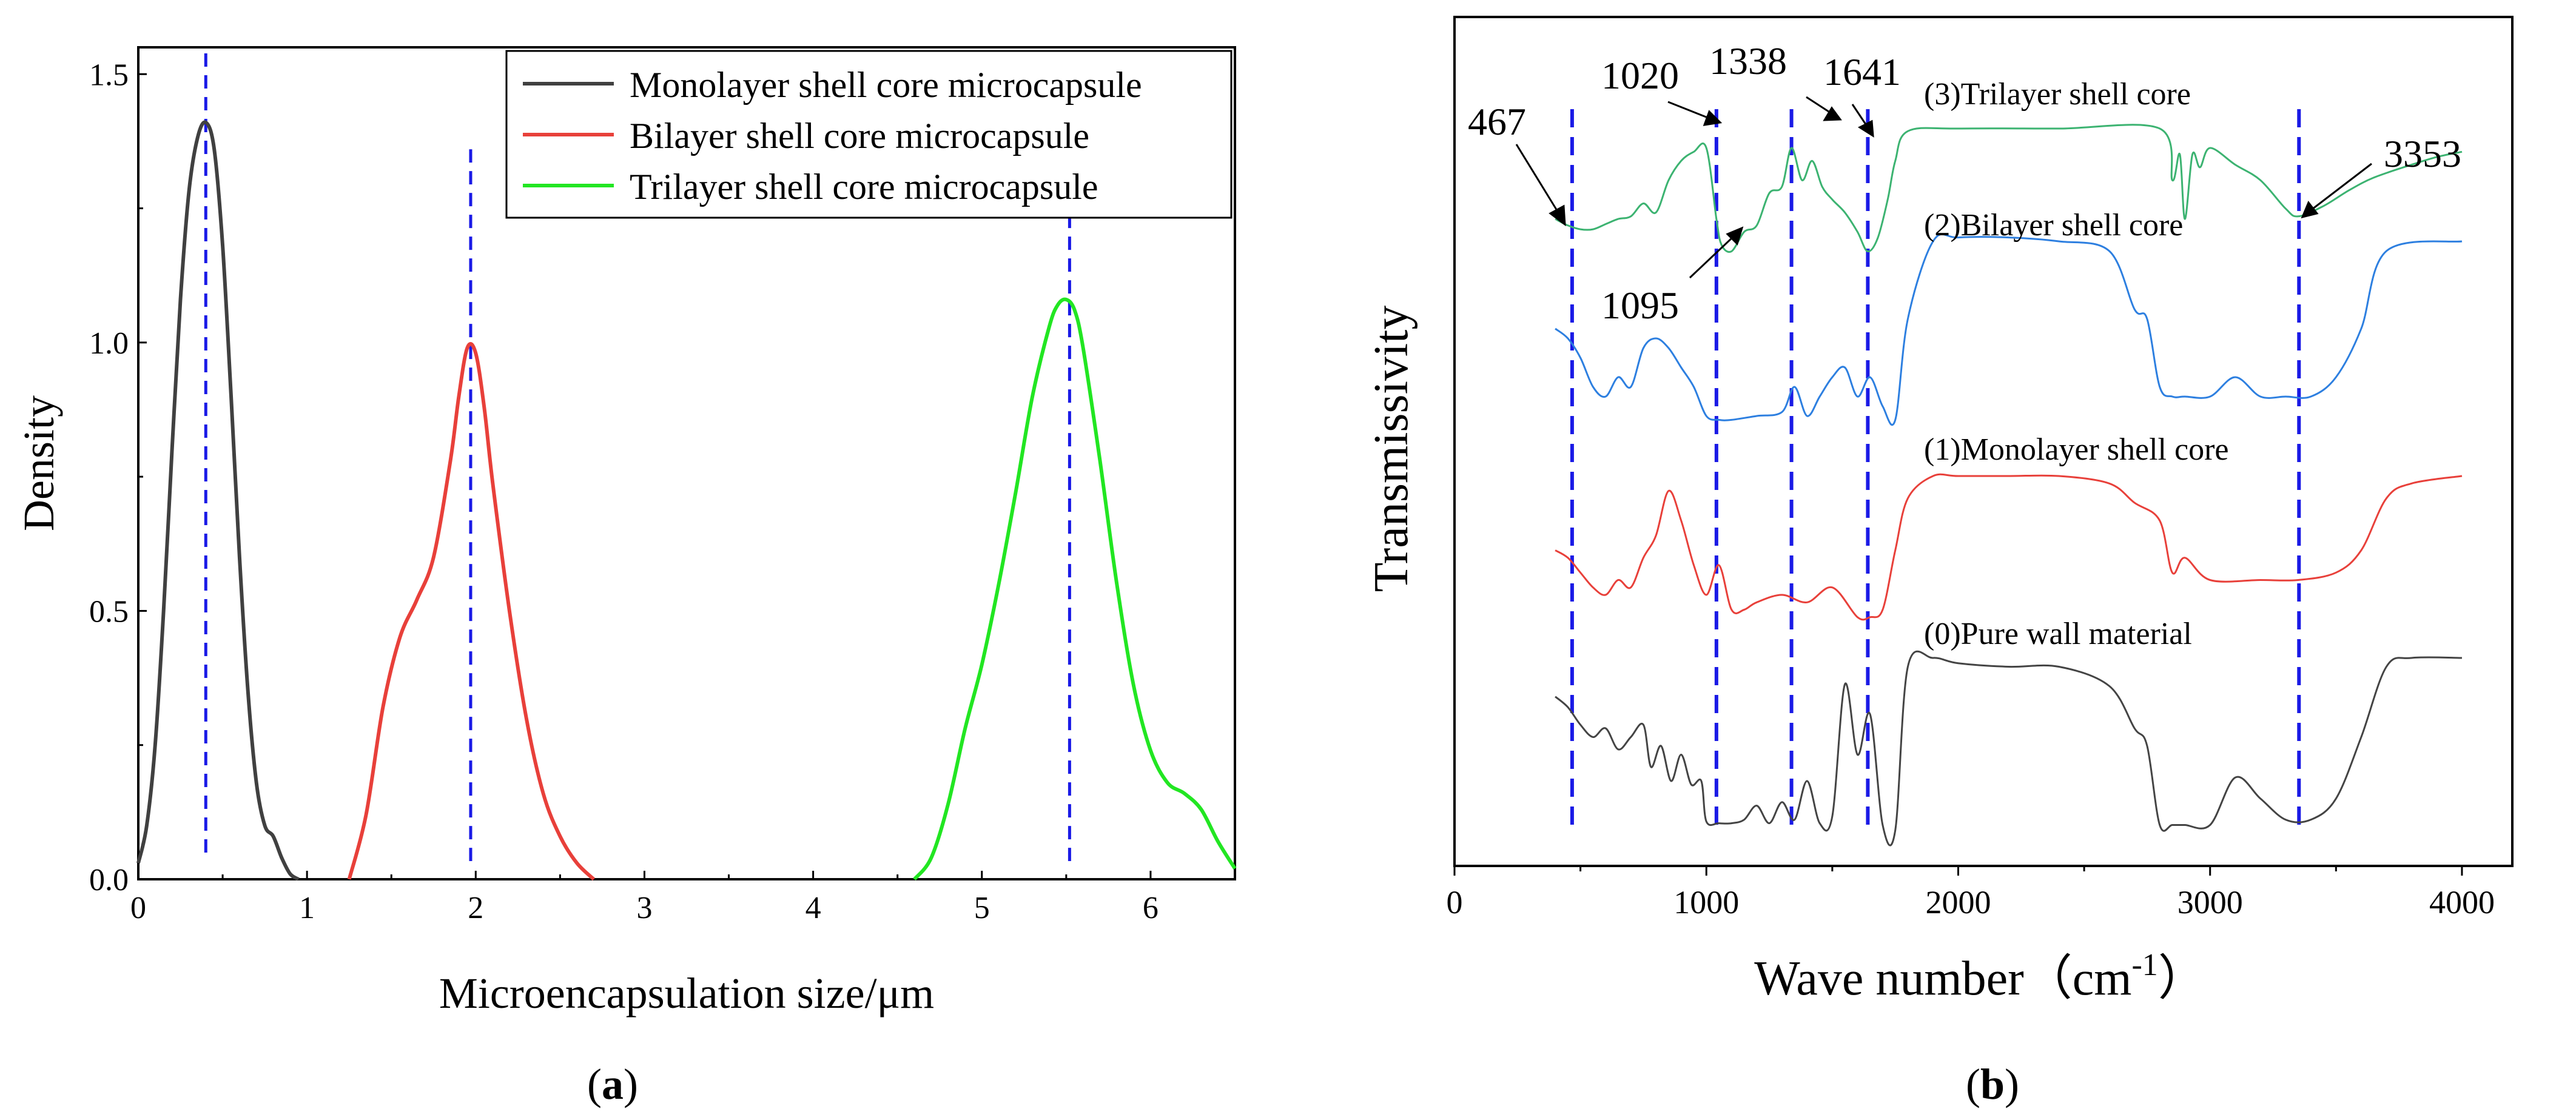 Image resolution: width=2576 pixels, height=1120 pixels. I want to click on annotation-1095: 1095, so click(1640, 305).